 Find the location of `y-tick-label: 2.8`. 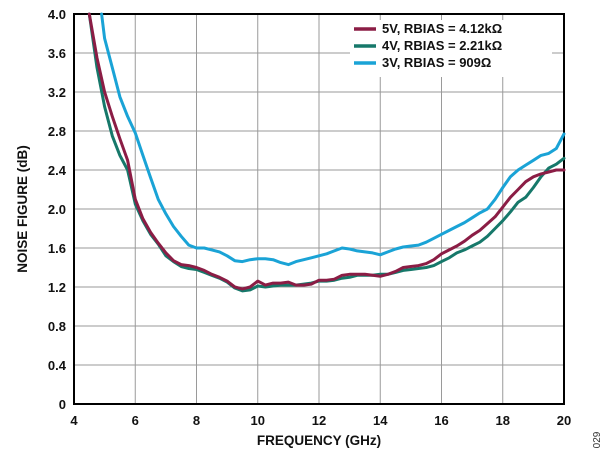

y-tick-label: 2.8 is located at coordinates (57, 131).